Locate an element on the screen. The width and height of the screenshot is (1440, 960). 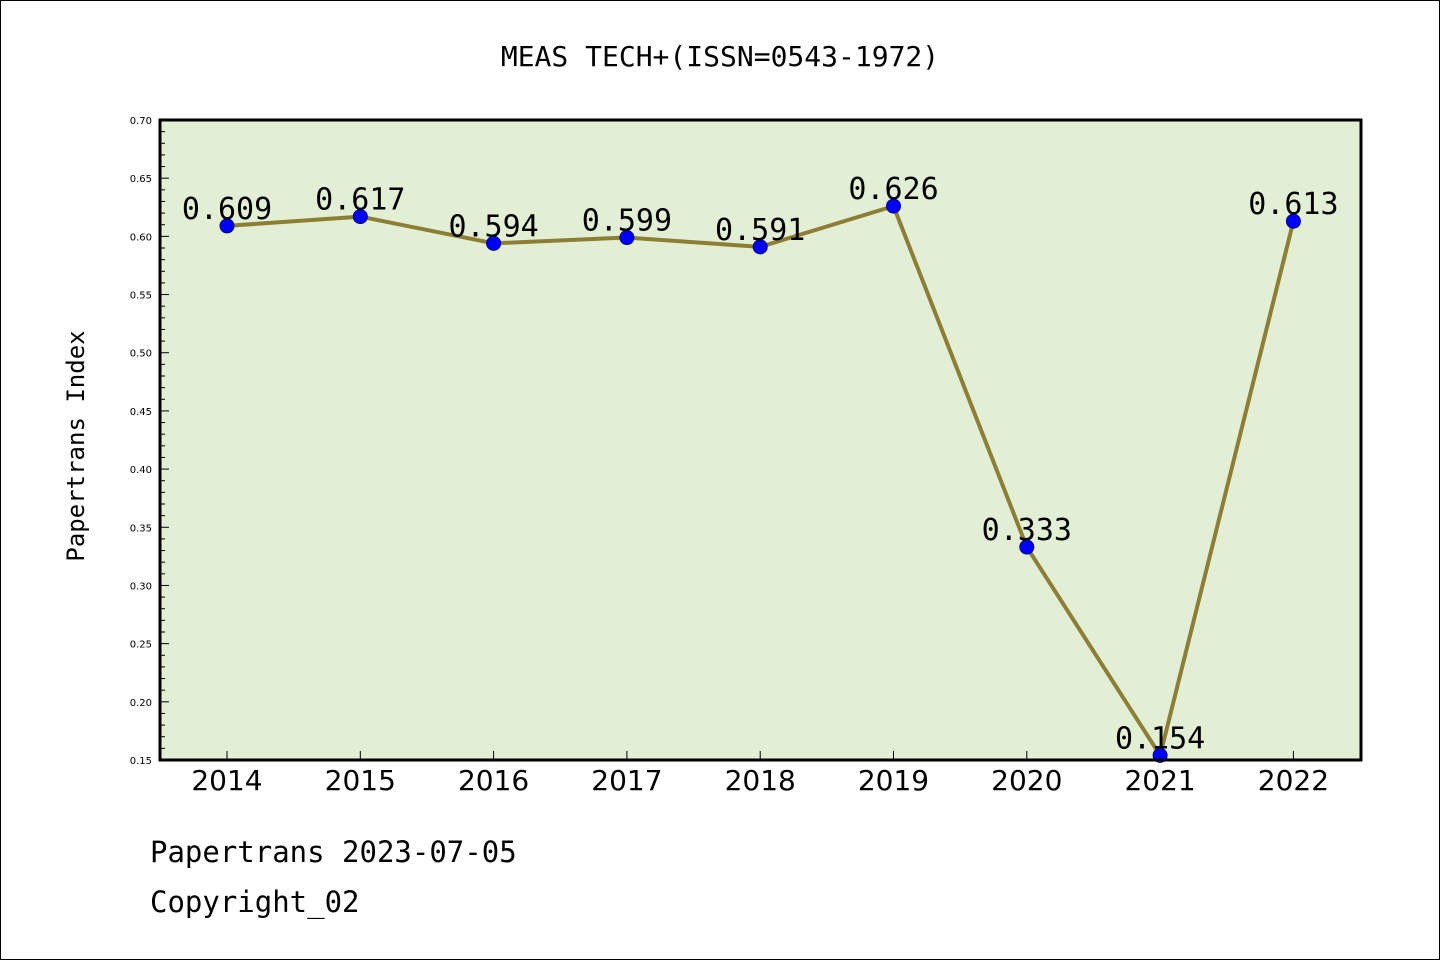
y-tick-label: 0.40 is located at coordinates (141, 470).